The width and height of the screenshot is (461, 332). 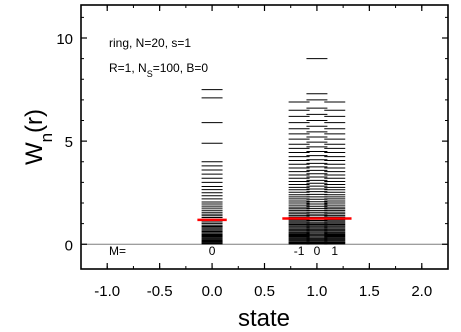 I want to click on mean-lines, so click(x=274, y=219).